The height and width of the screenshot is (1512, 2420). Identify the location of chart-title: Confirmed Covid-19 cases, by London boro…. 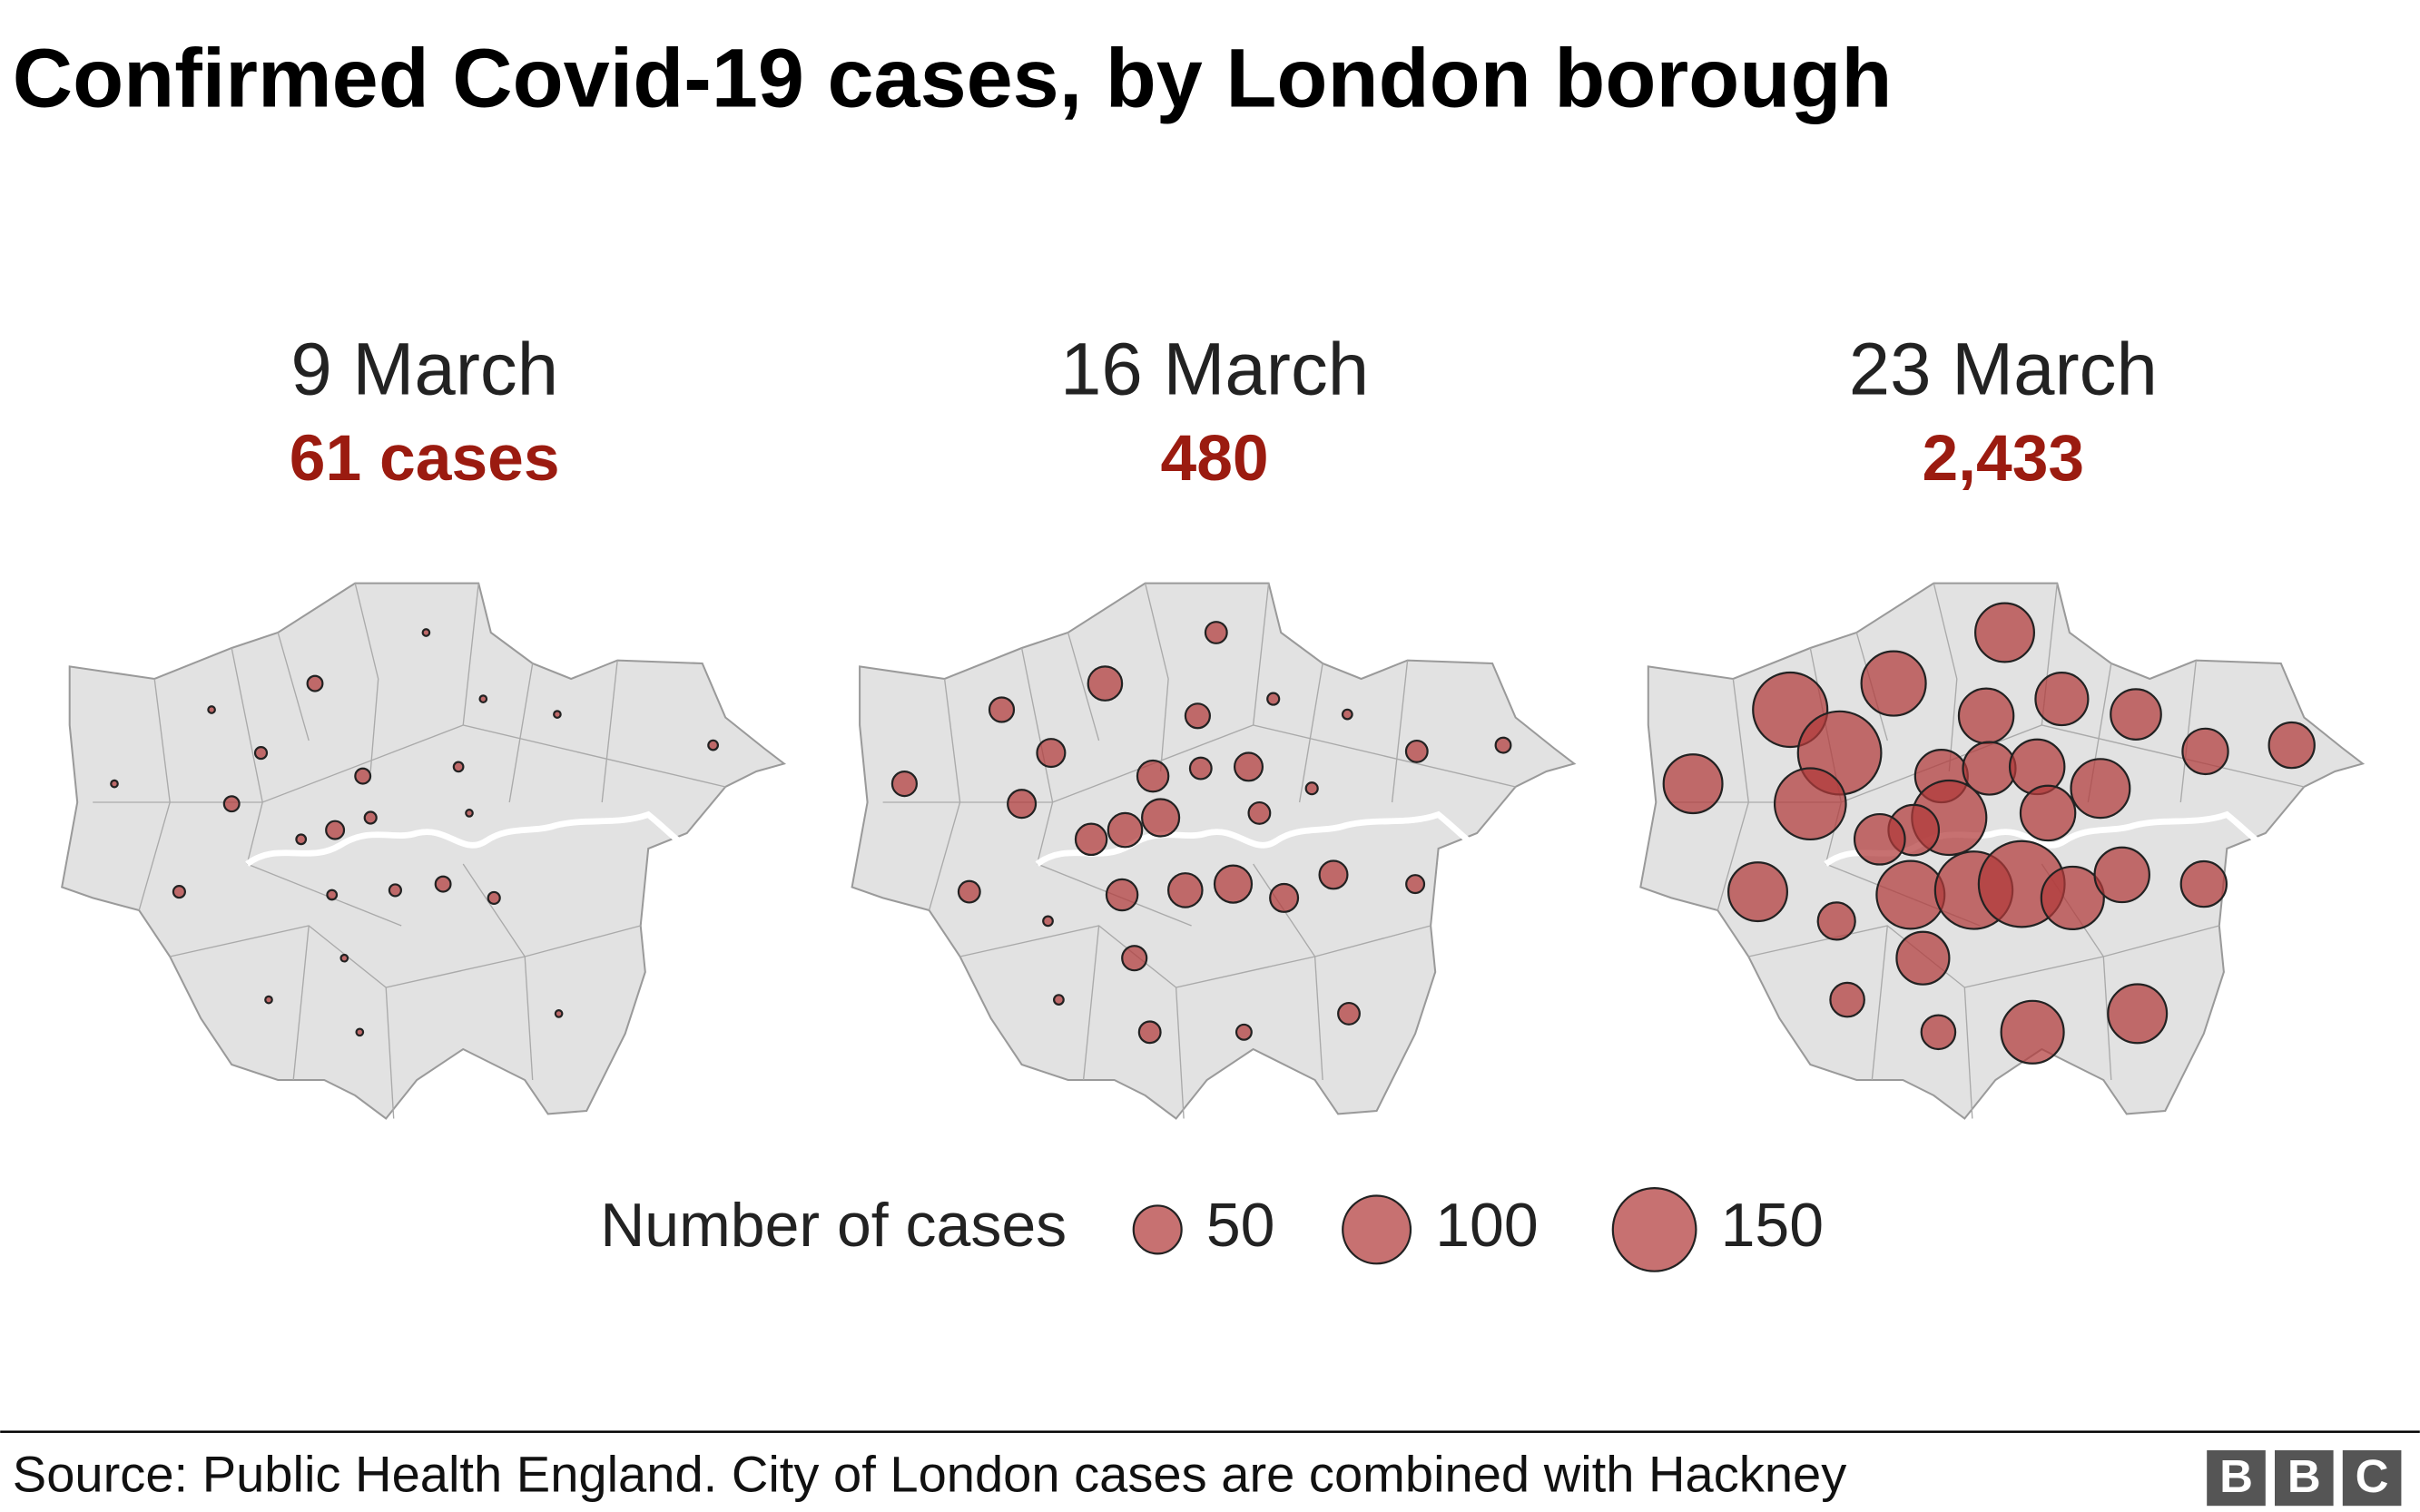
(953, 79).